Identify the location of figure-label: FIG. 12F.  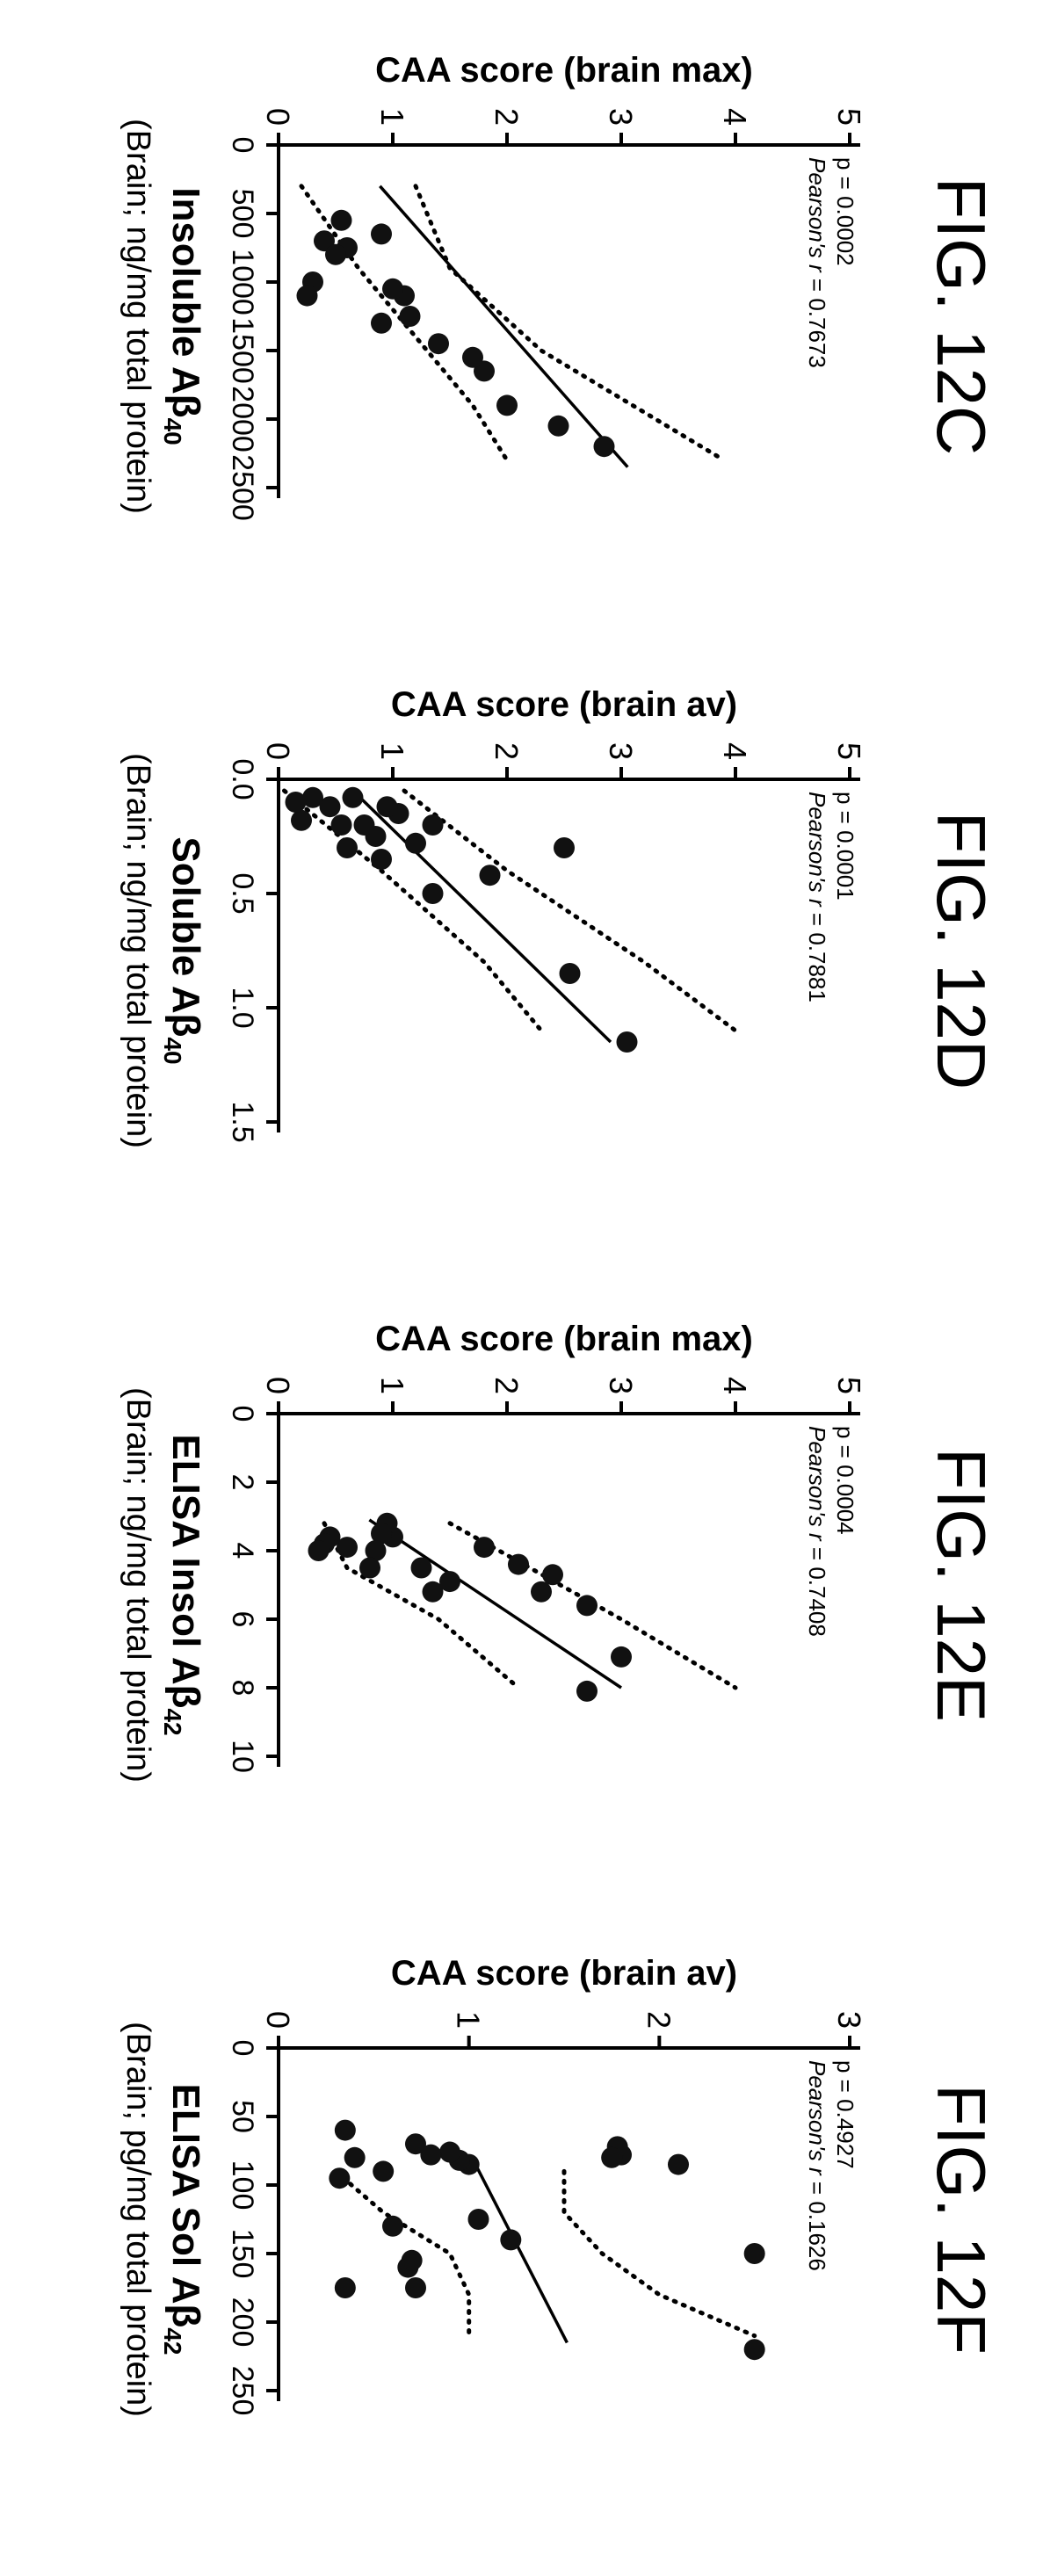
(962, 2219).